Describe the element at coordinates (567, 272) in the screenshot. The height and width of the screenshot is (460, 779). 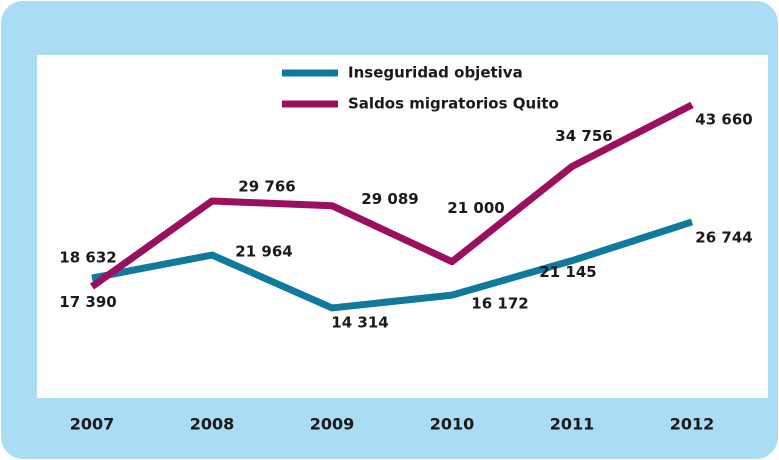
I see `data-label: 21 145` at that location.